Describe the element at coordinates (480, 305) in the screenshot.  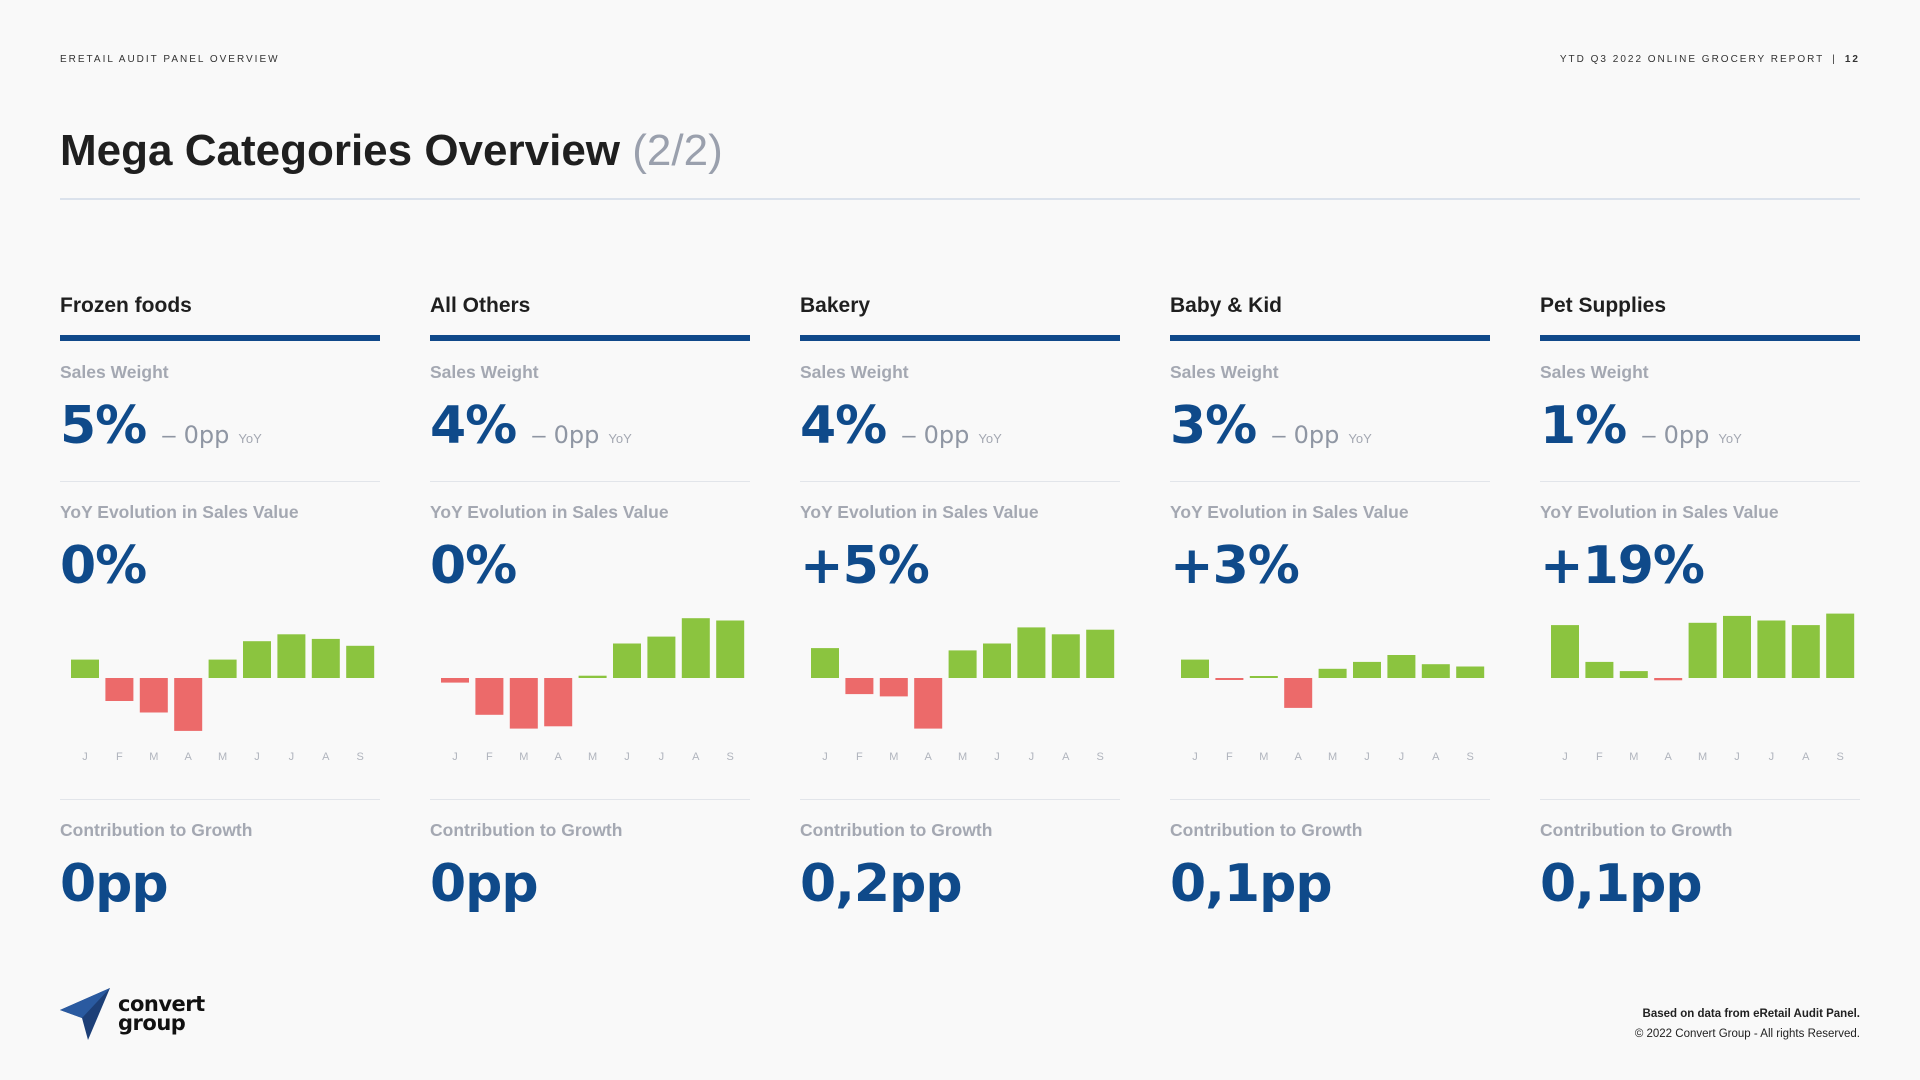
I see `category-name: All Others` at that location.